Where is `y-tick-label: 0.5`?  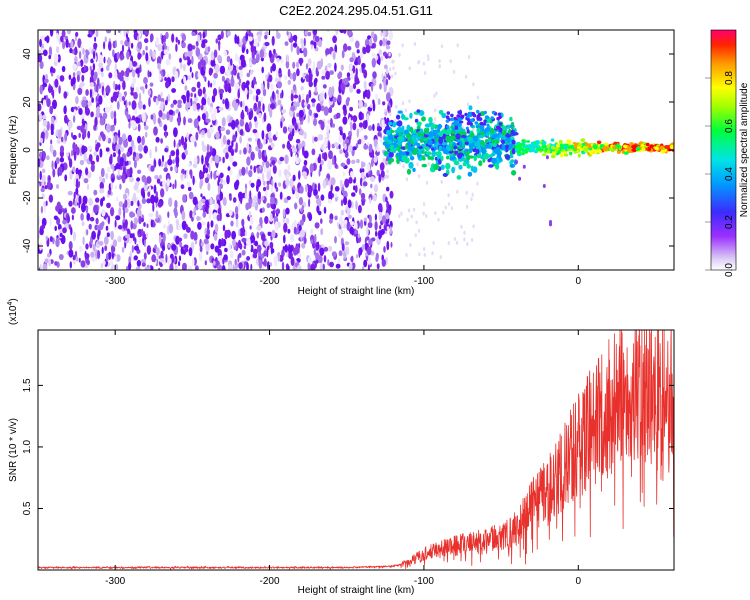 y-tick-label: 0.5 is located at coordinates (27, 508).